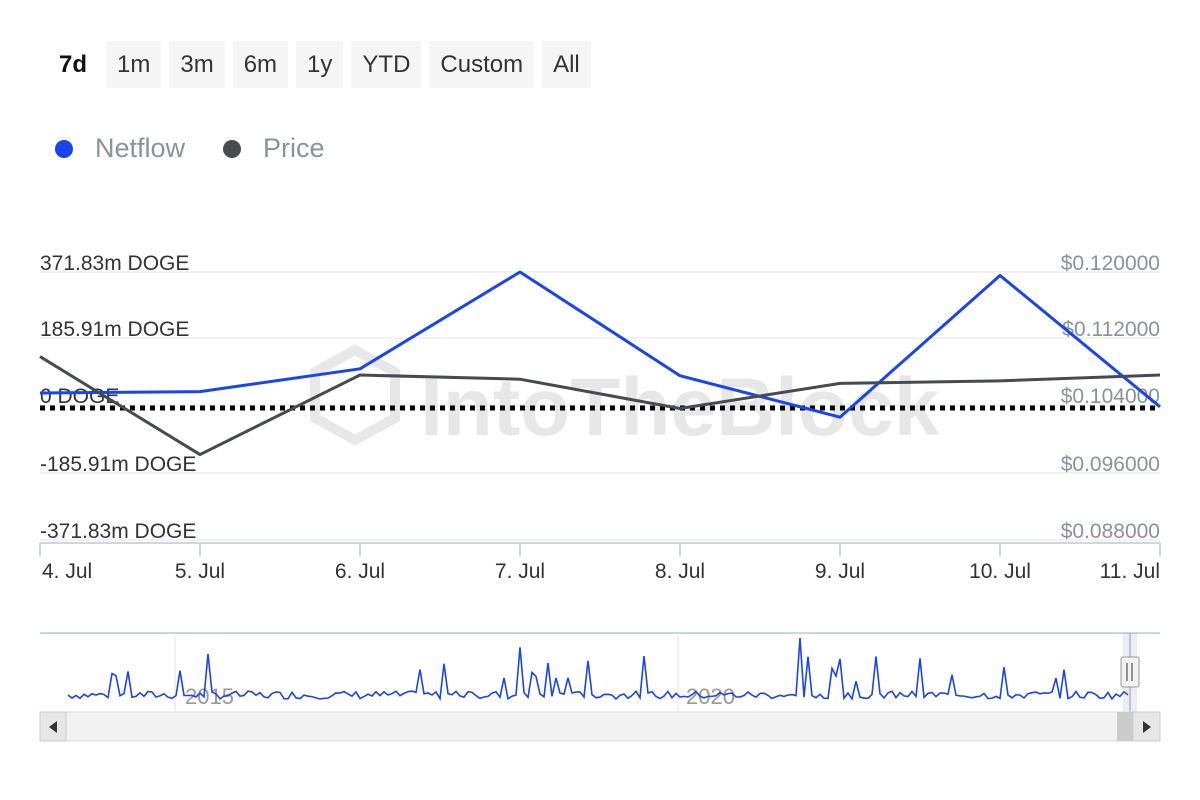 This screenshot has width=1200, height=800. I want to click on range-ytd-button: YTD, so click(386, 64).